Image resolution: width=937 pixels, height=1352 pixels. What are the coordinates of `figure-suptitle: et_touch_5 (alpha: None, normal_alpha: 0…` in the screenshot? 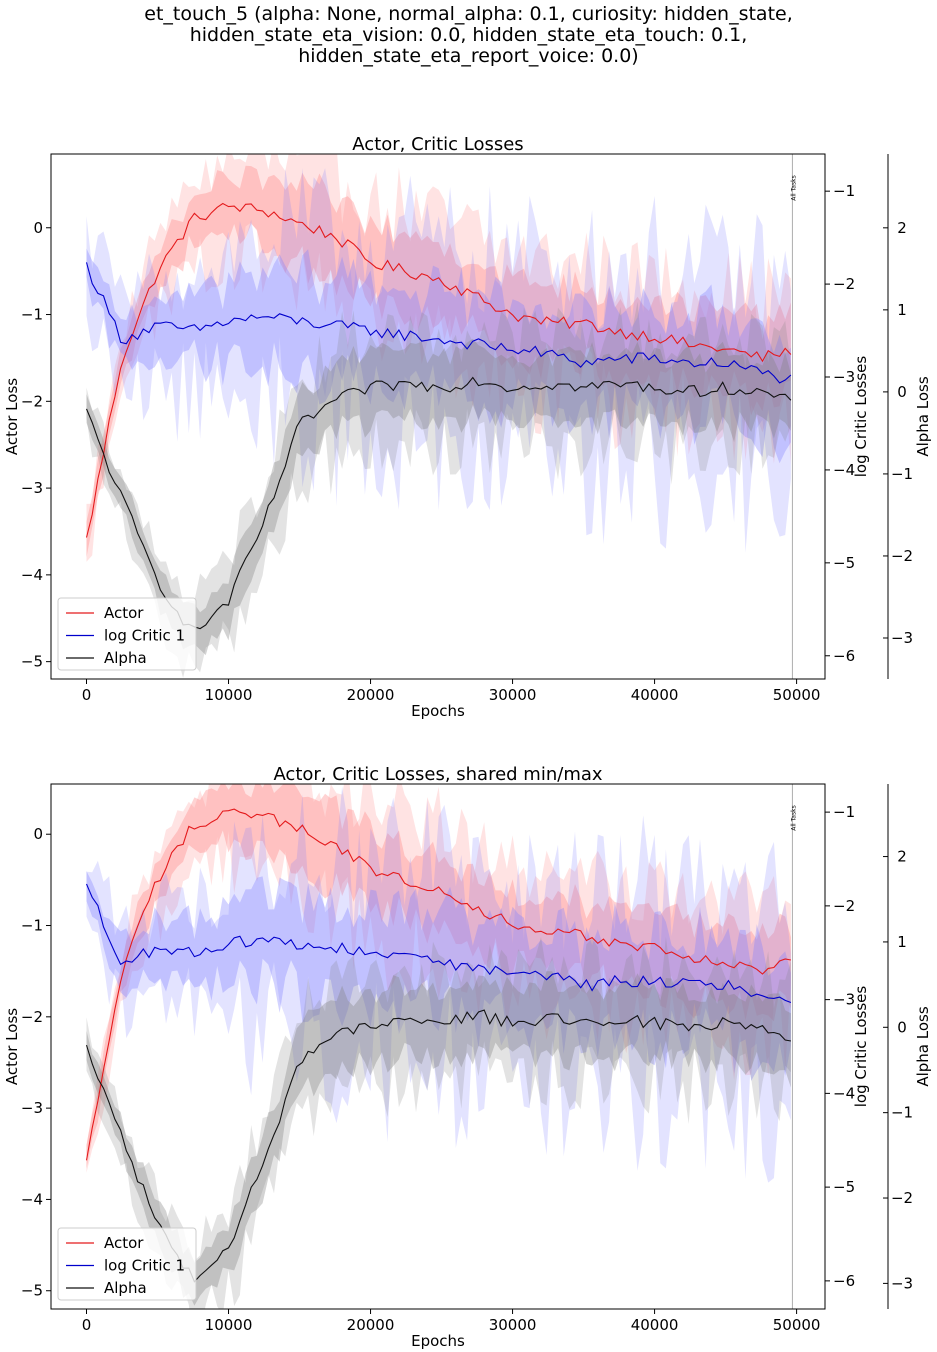 It's located at (468, 35).